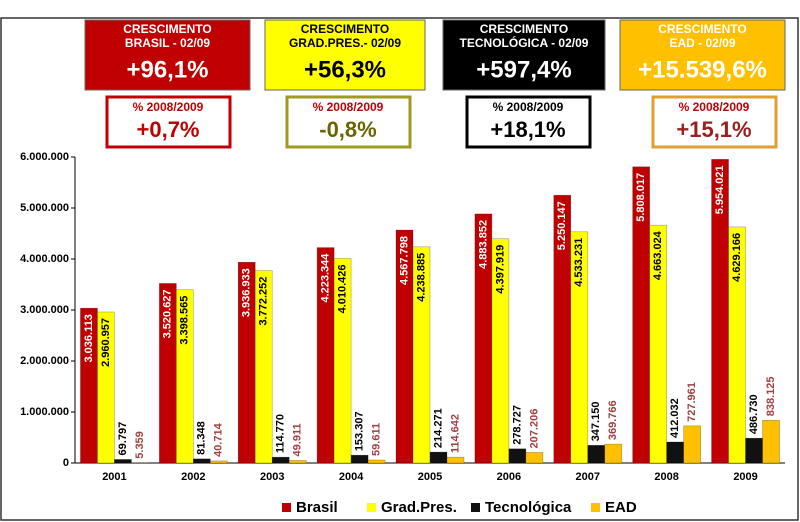 The width and height of the screenshot is (800, 522). What do you see at coordinates (455, 433) in the screenshot?
I see `data-label: 114.642` at bounding box center [455, 433].